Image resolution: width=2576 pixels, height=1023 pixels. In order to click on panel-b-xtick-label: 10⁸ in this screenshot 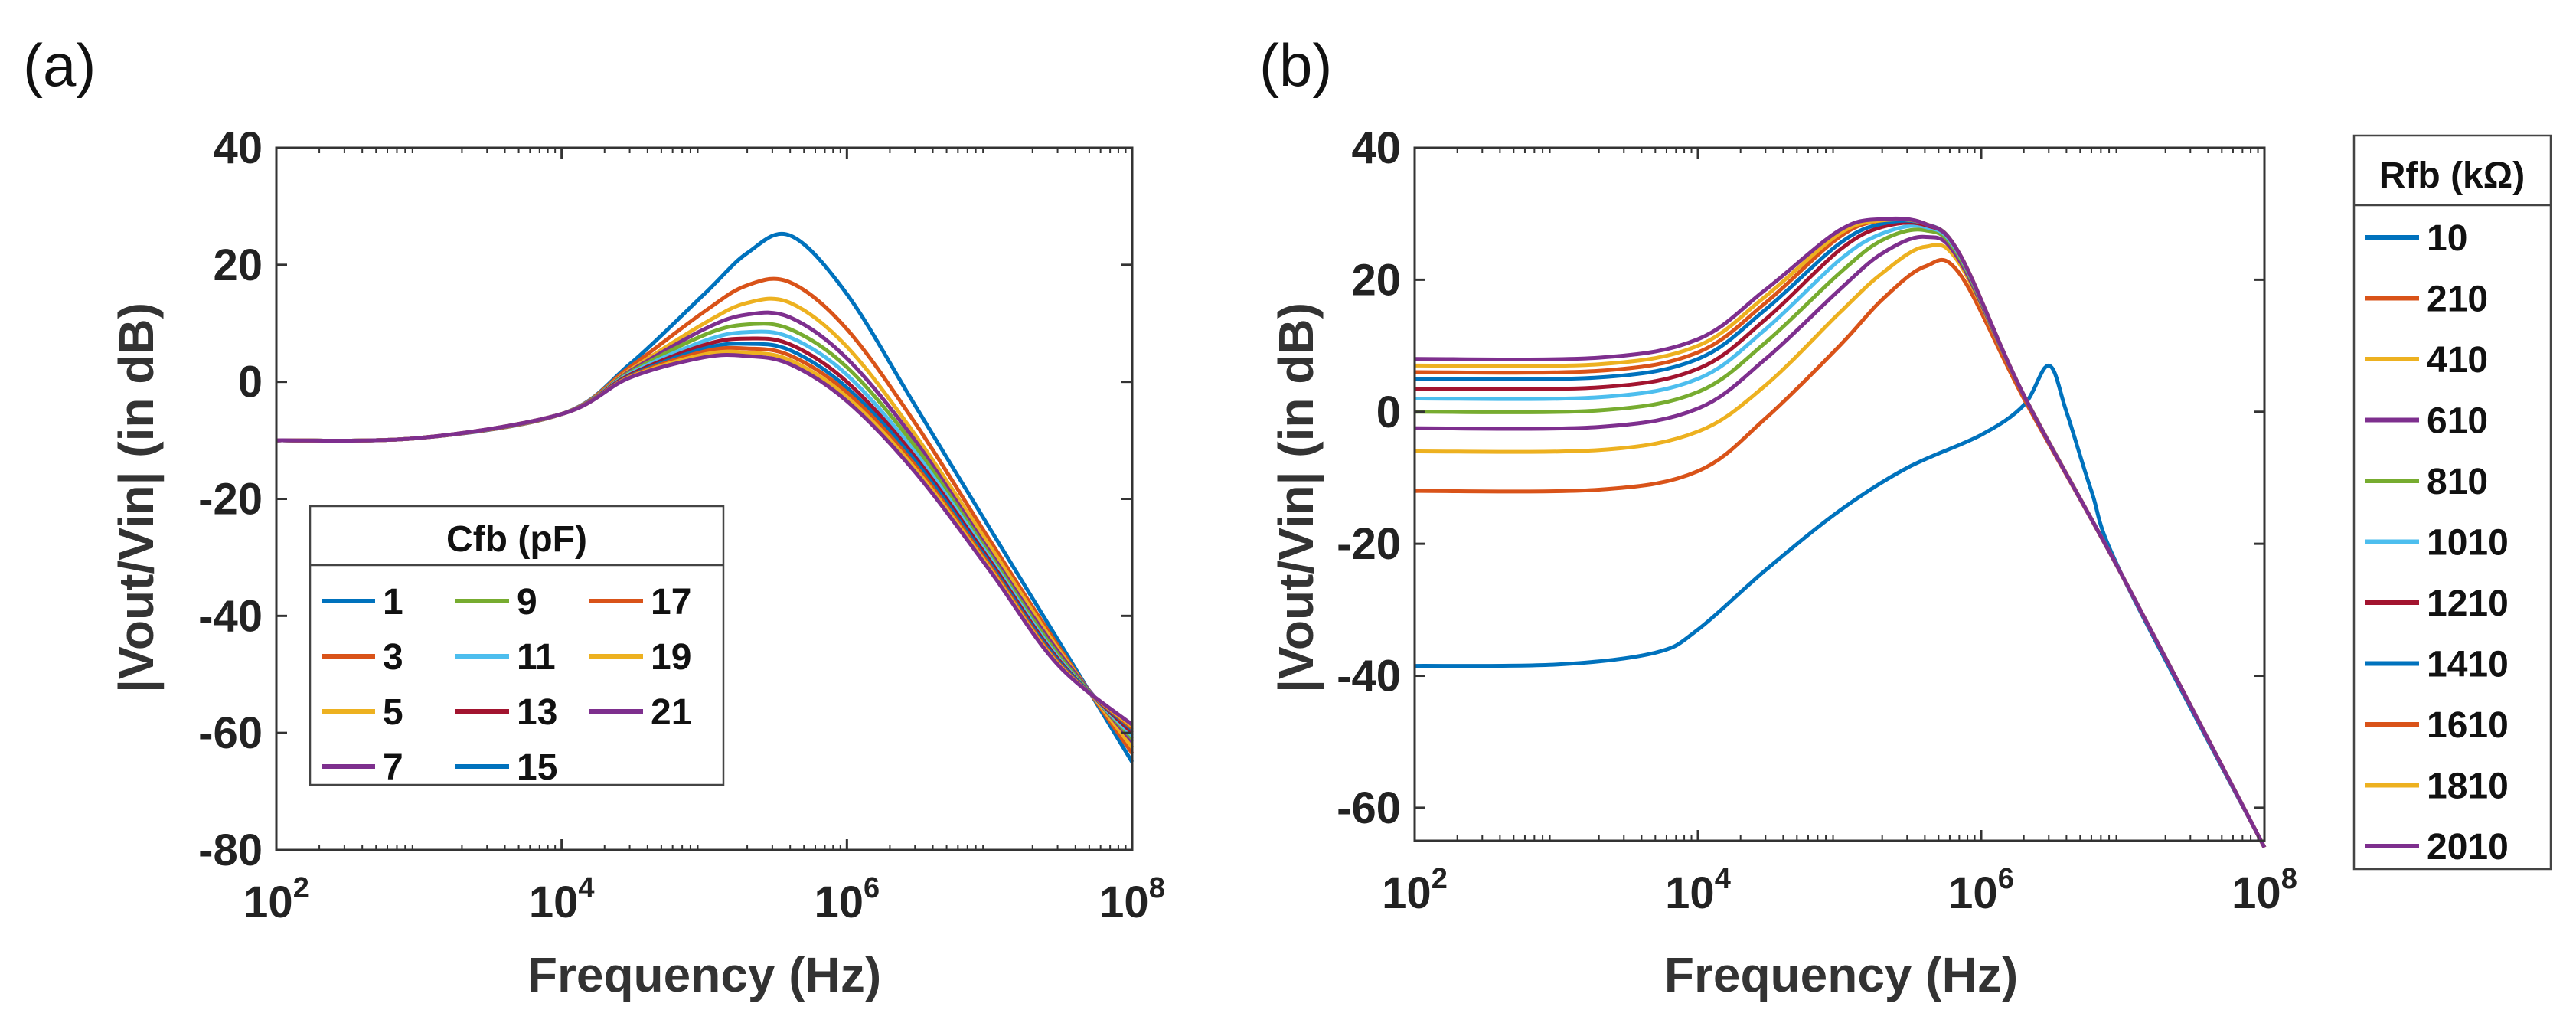, I will do `click(2264, 891)`.